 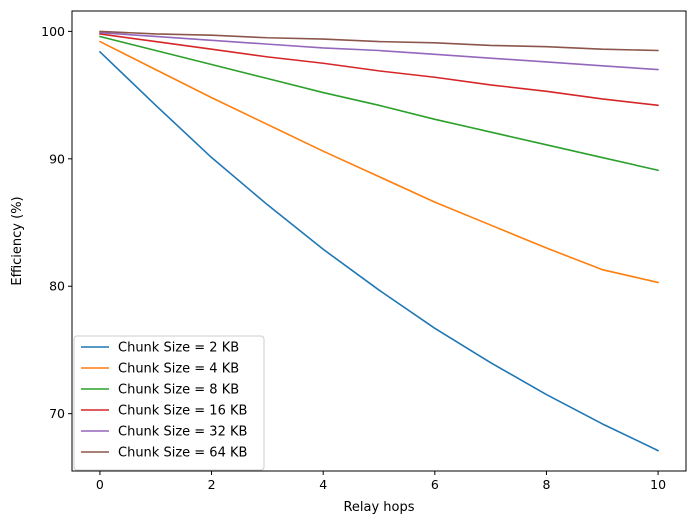 I want to click on legend-box, so click(x=169, y=403).